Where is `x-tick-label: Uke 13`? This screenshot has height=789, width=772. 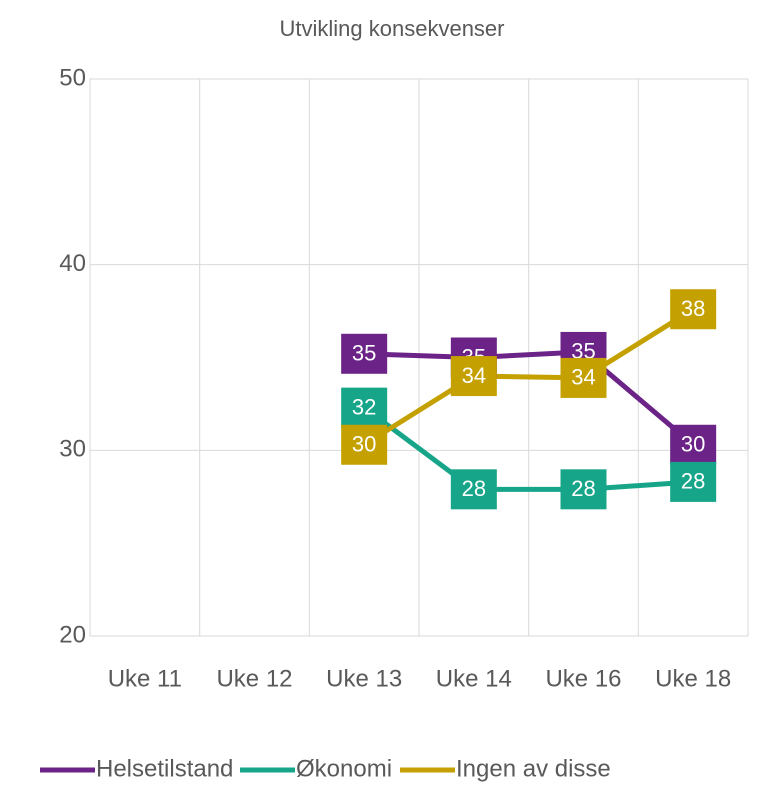 x-tick-label: Uke 13 is located at coordinates (364, 678).